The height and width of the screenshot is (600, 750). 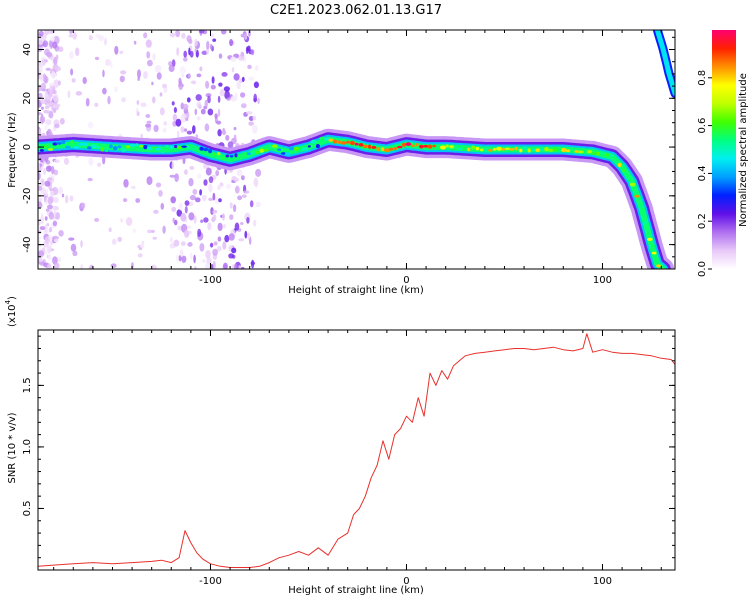 I want to click on snr-ytick-label: 1.0, so click(x=27, y=447).